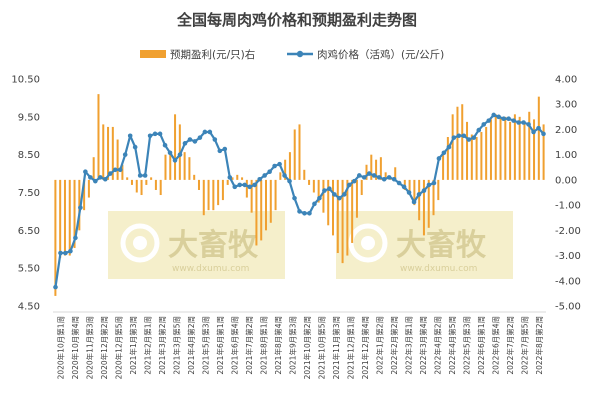 The height and width of the screenshot is (417, 595). I want to click on left-axis-tick-label: 6.50, so click(29, 231).